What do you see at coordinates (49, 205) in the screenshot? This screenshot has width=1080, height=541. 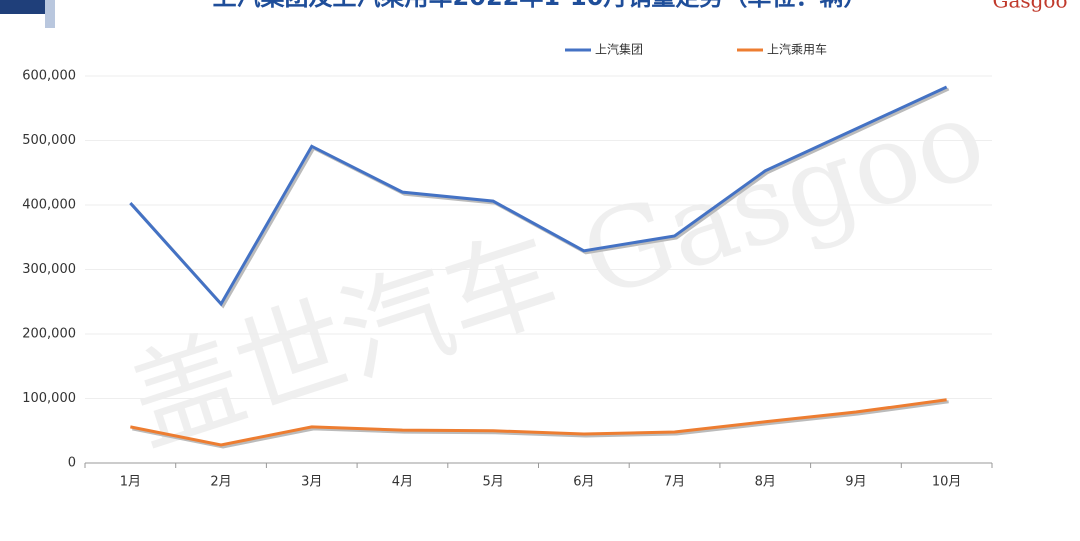 I see `y-tick-label: 400,000` at bounding box center [49, 205].